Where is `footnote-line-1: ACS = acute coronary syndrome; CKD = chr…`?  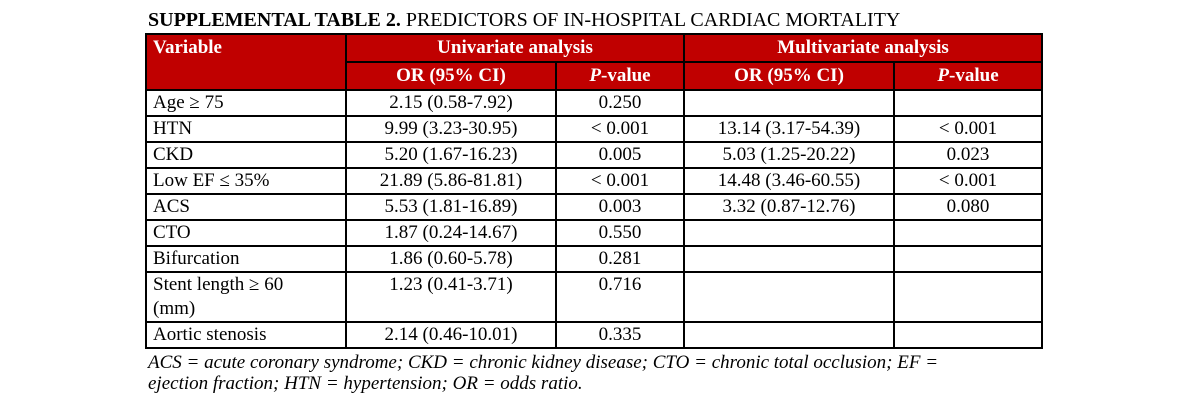 footnote-line-1: ACS = acute coronary syndrome; CKD = chr… is located at coordinates (543, 362).